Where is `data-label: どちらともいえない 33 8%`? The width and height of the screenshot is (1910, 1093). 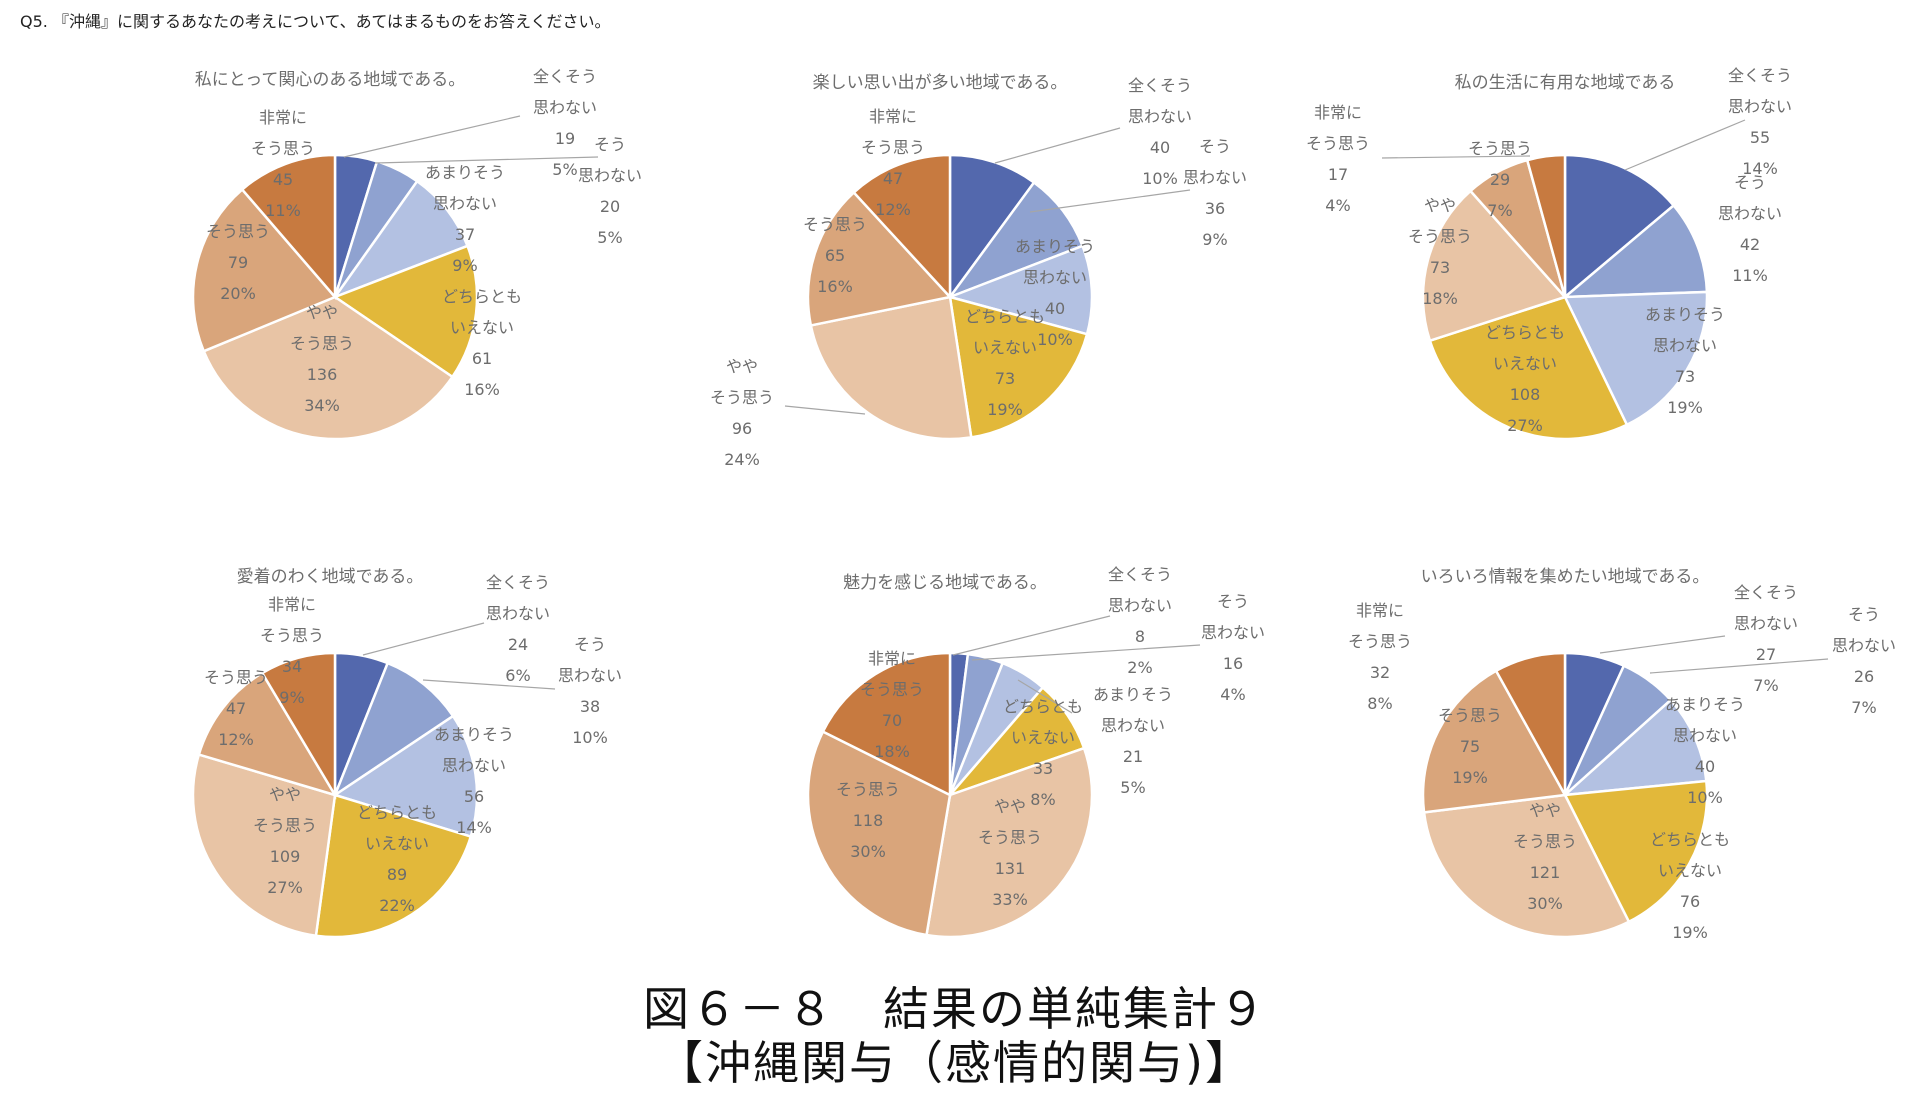
data-label: どちらともいえない 33 8% is located at coordinates (1043, 753).